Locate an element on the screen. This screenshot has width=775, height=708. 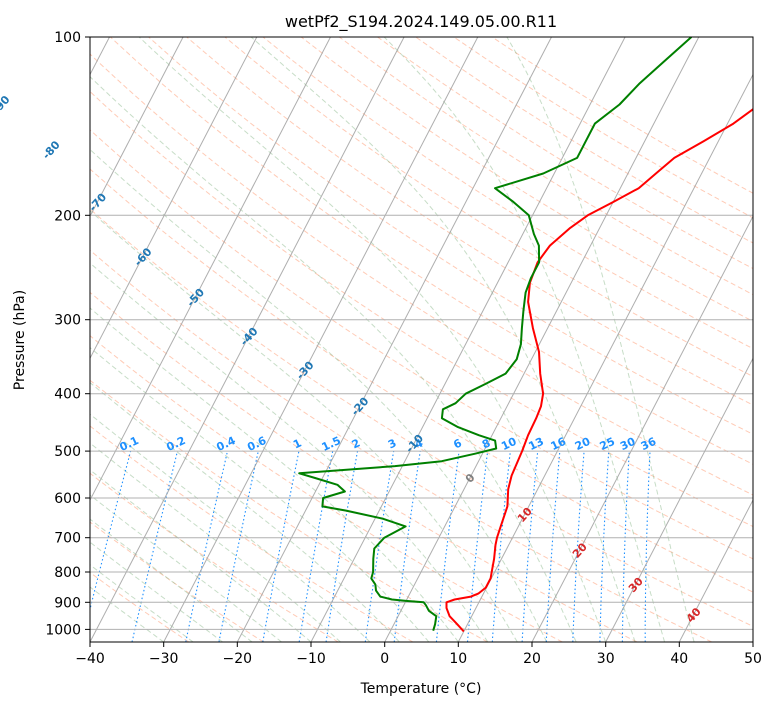
x-tick-label: 30 is located at coordinates (606, 659).